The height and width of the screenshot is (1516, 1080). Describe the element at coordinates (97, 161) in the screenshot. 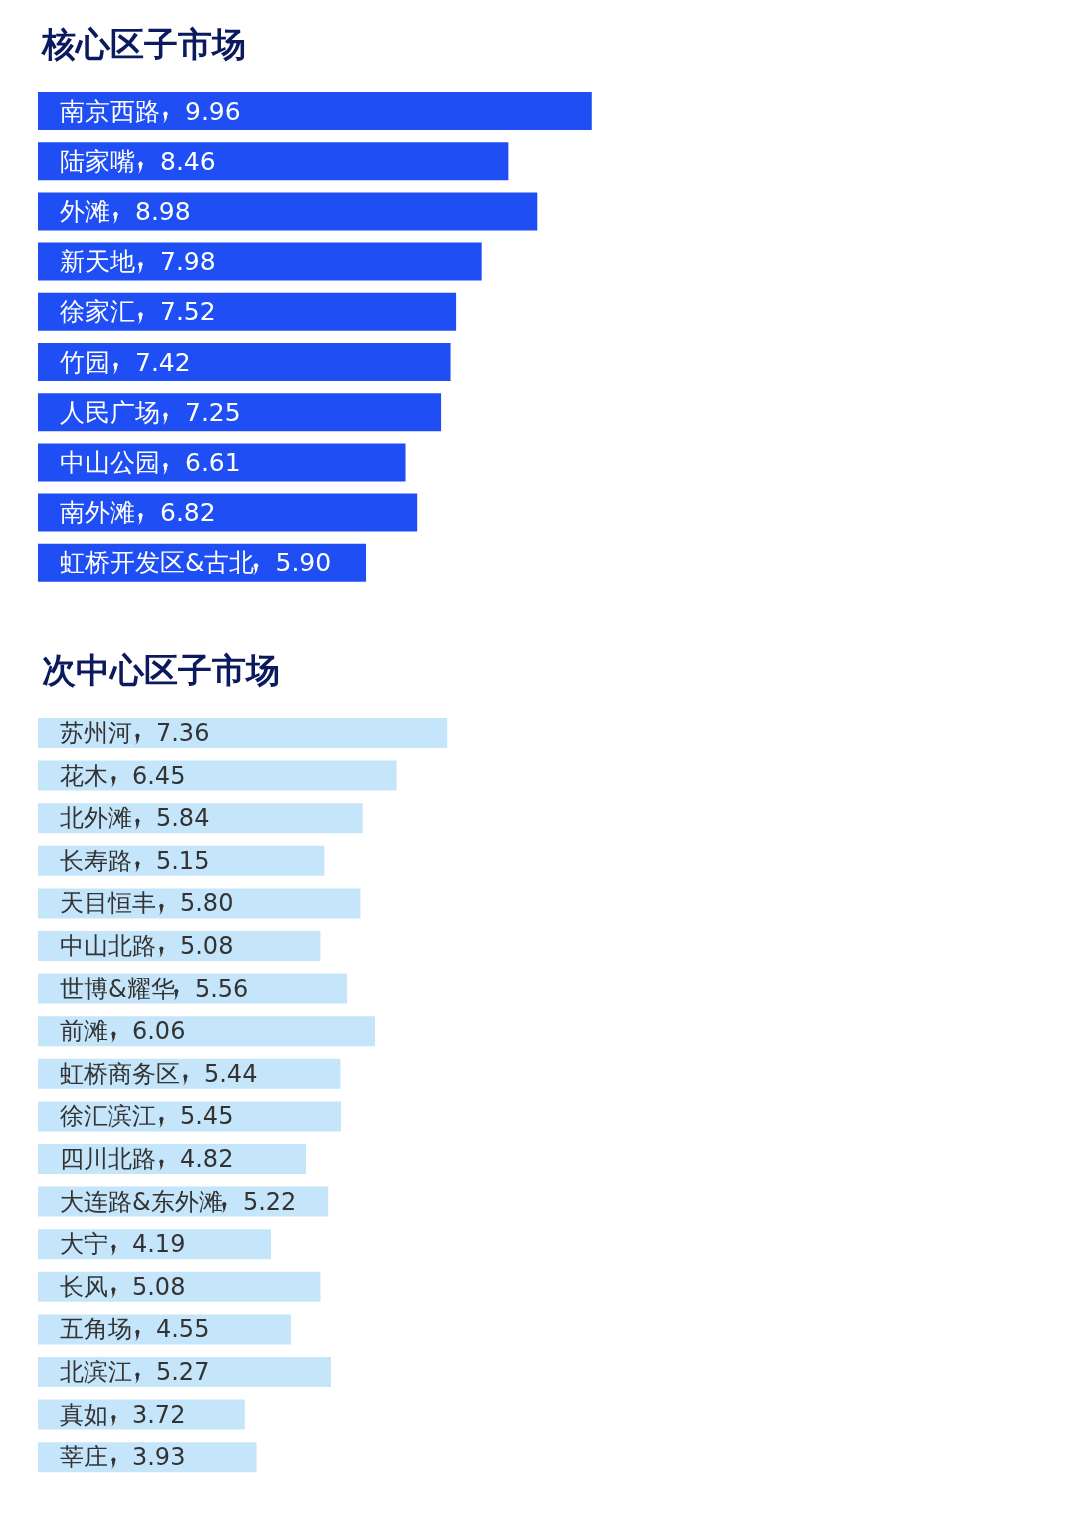

I see `y-tick-label: 陆家嘴` at that location.